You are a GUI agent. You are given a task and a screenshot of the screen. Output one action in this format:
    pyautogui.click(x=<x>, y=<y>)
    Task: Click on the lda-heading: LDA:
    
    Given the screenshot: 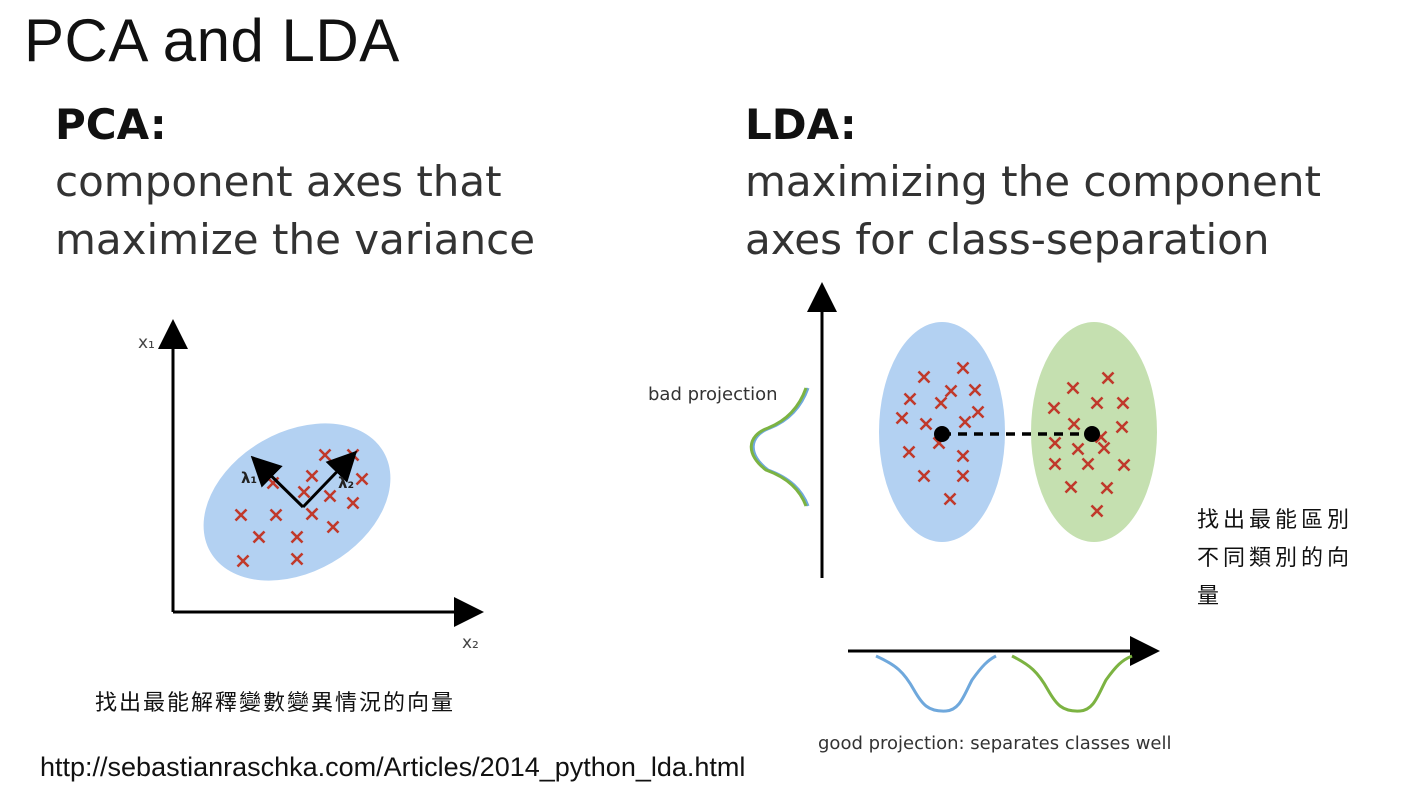 What is the action you would take?
    pyautogui.click(x=801, y=124)
    